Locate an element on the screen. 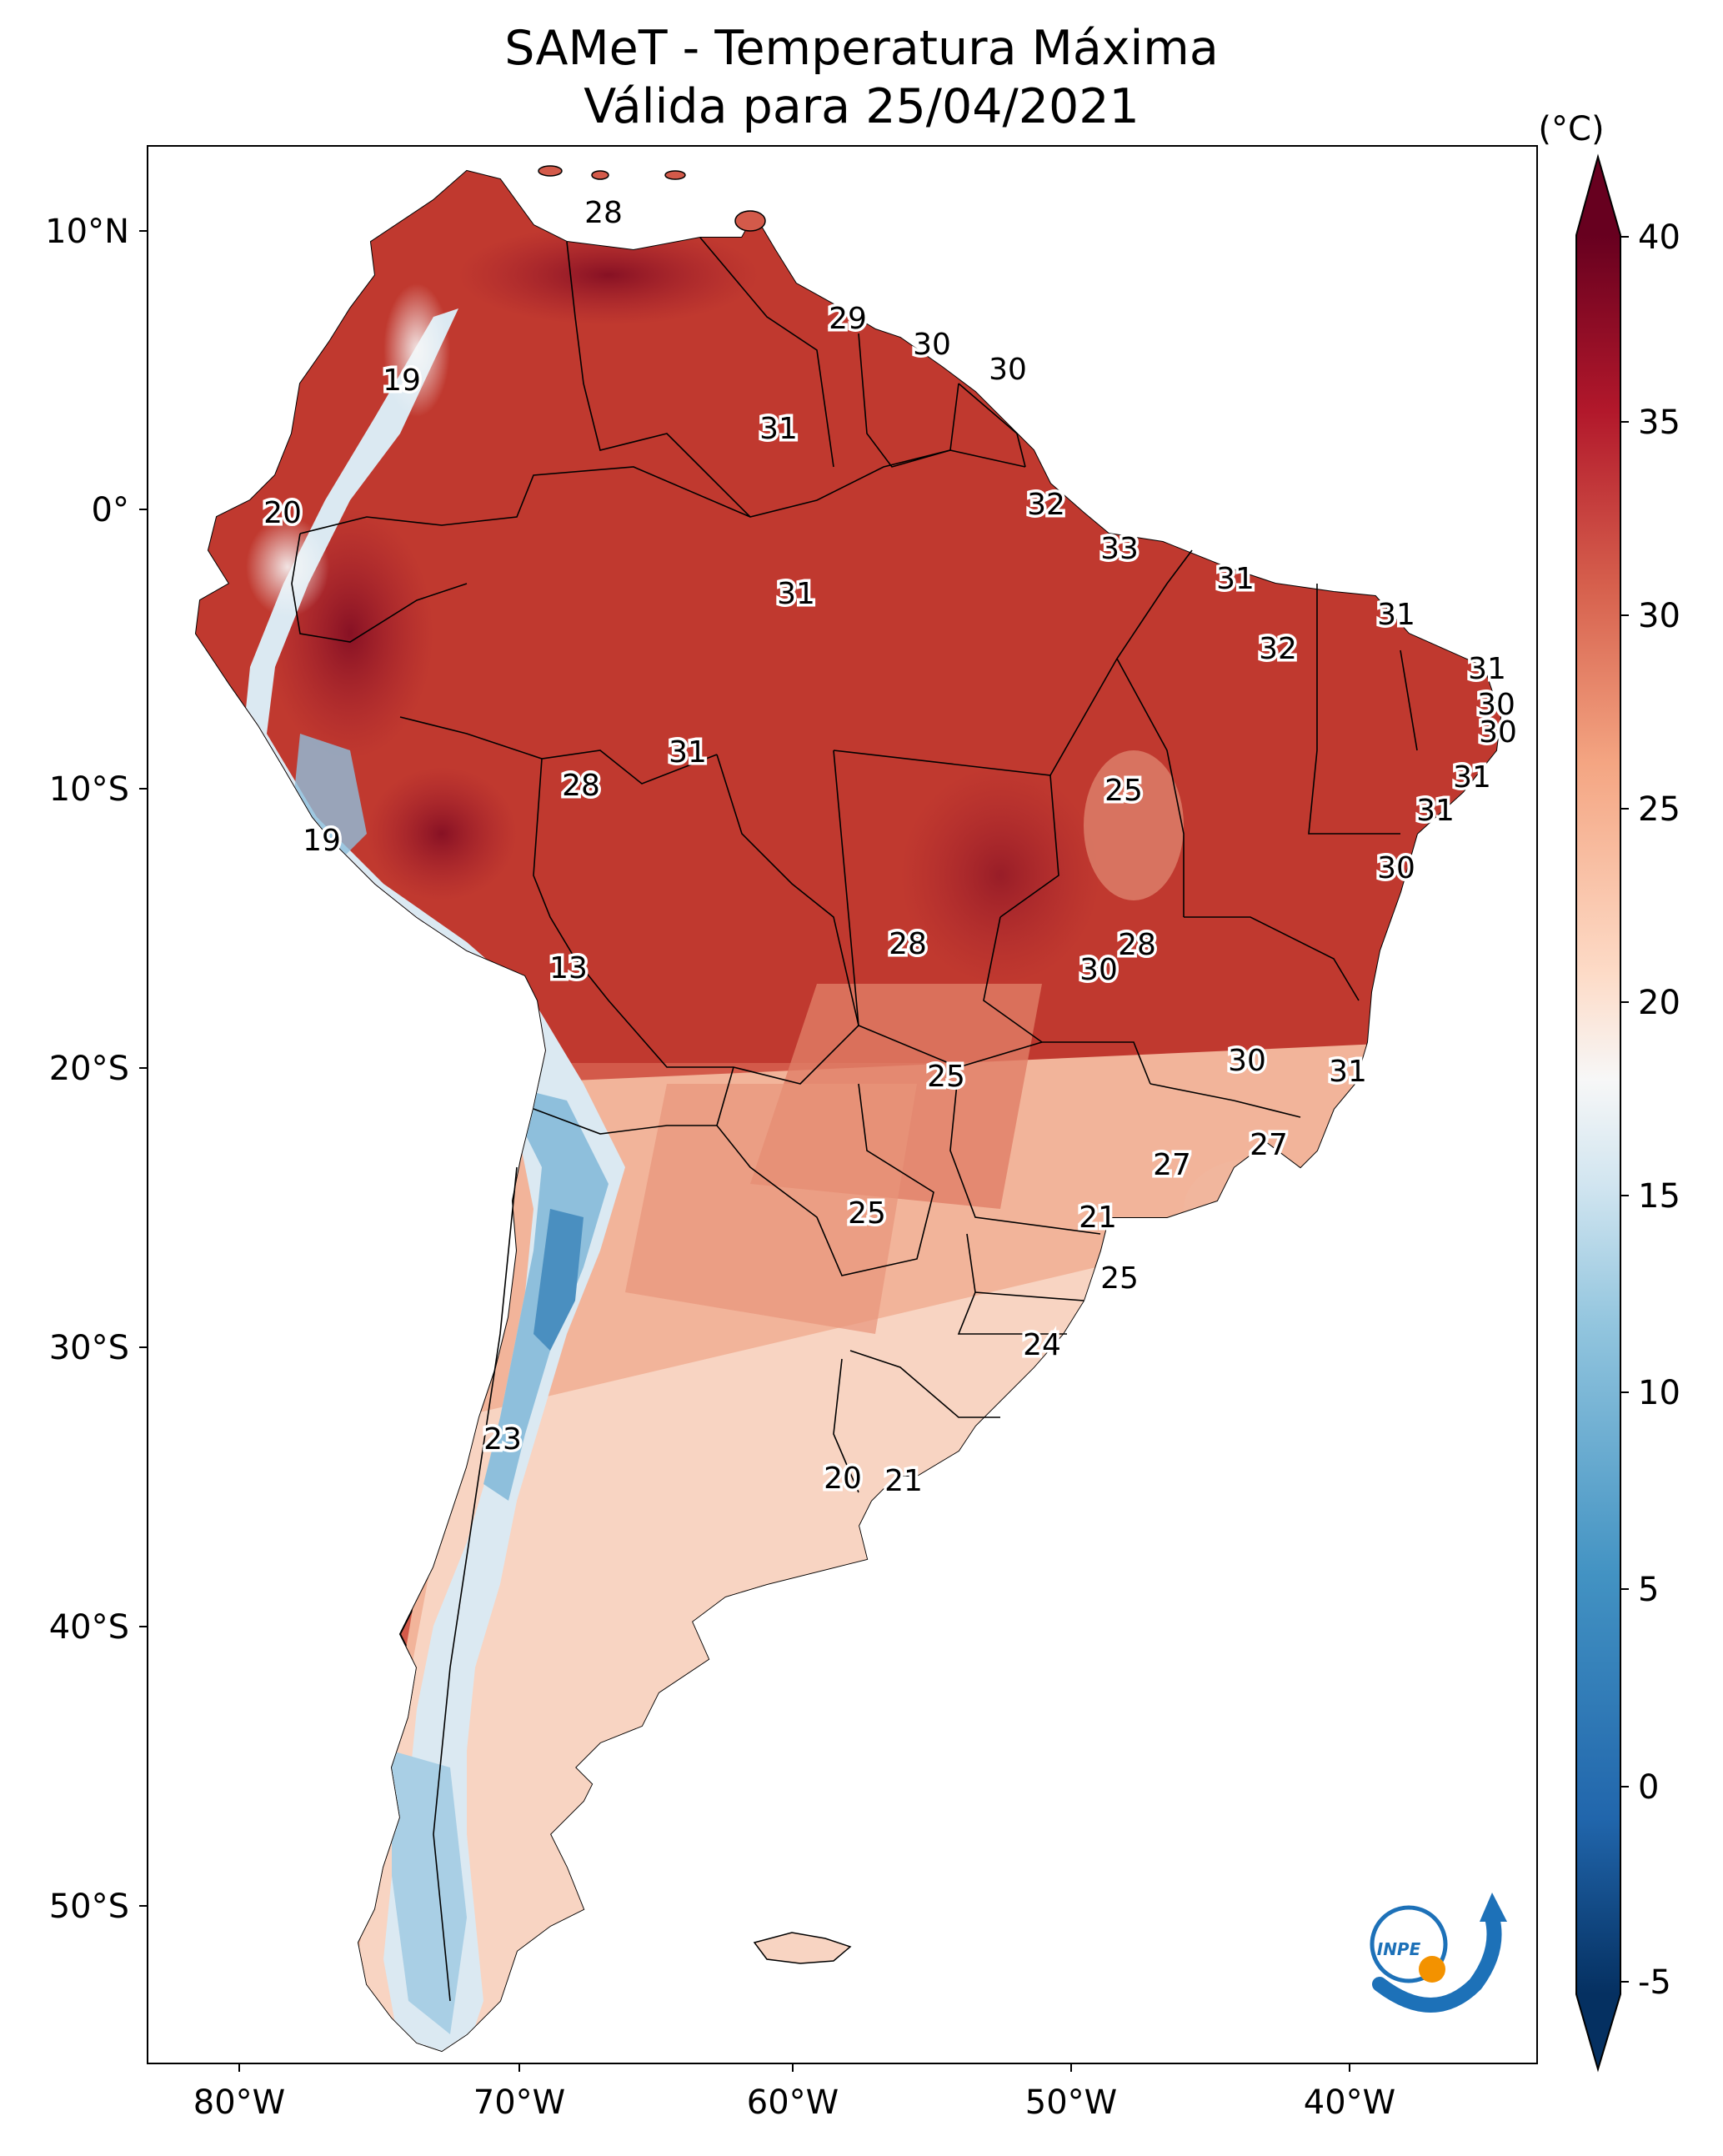 This screenshot has height=2156, width=1723. colorbar-ticks: 40 35 30 25 20 15 10 5 0 -5 is located at coordinates (1650, 1110).